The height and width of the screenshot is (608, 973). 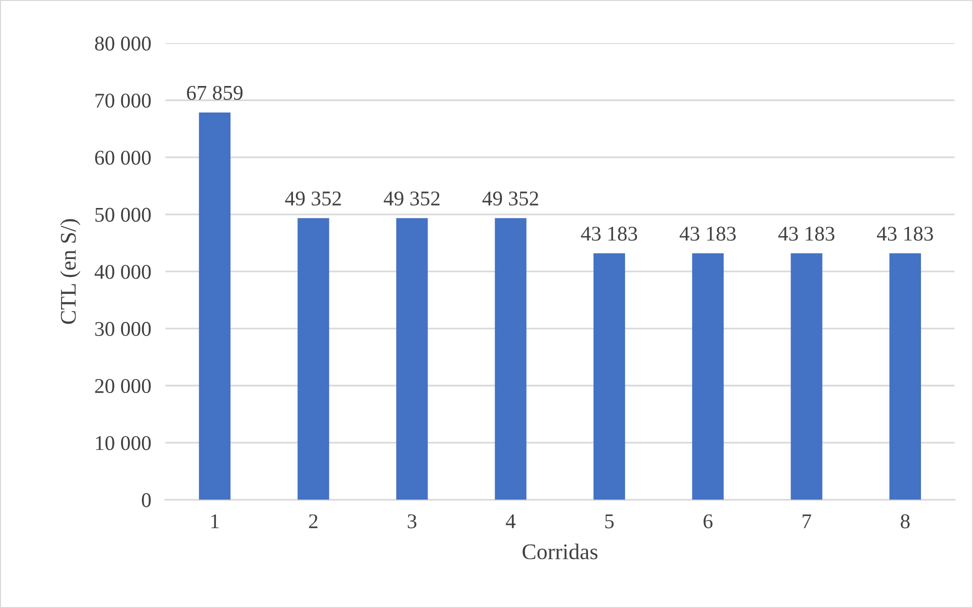 What do you see at coordinates (511, 521) in the screenshot?
I see `x-tick-label: 4` at bounding box center [511, 521].